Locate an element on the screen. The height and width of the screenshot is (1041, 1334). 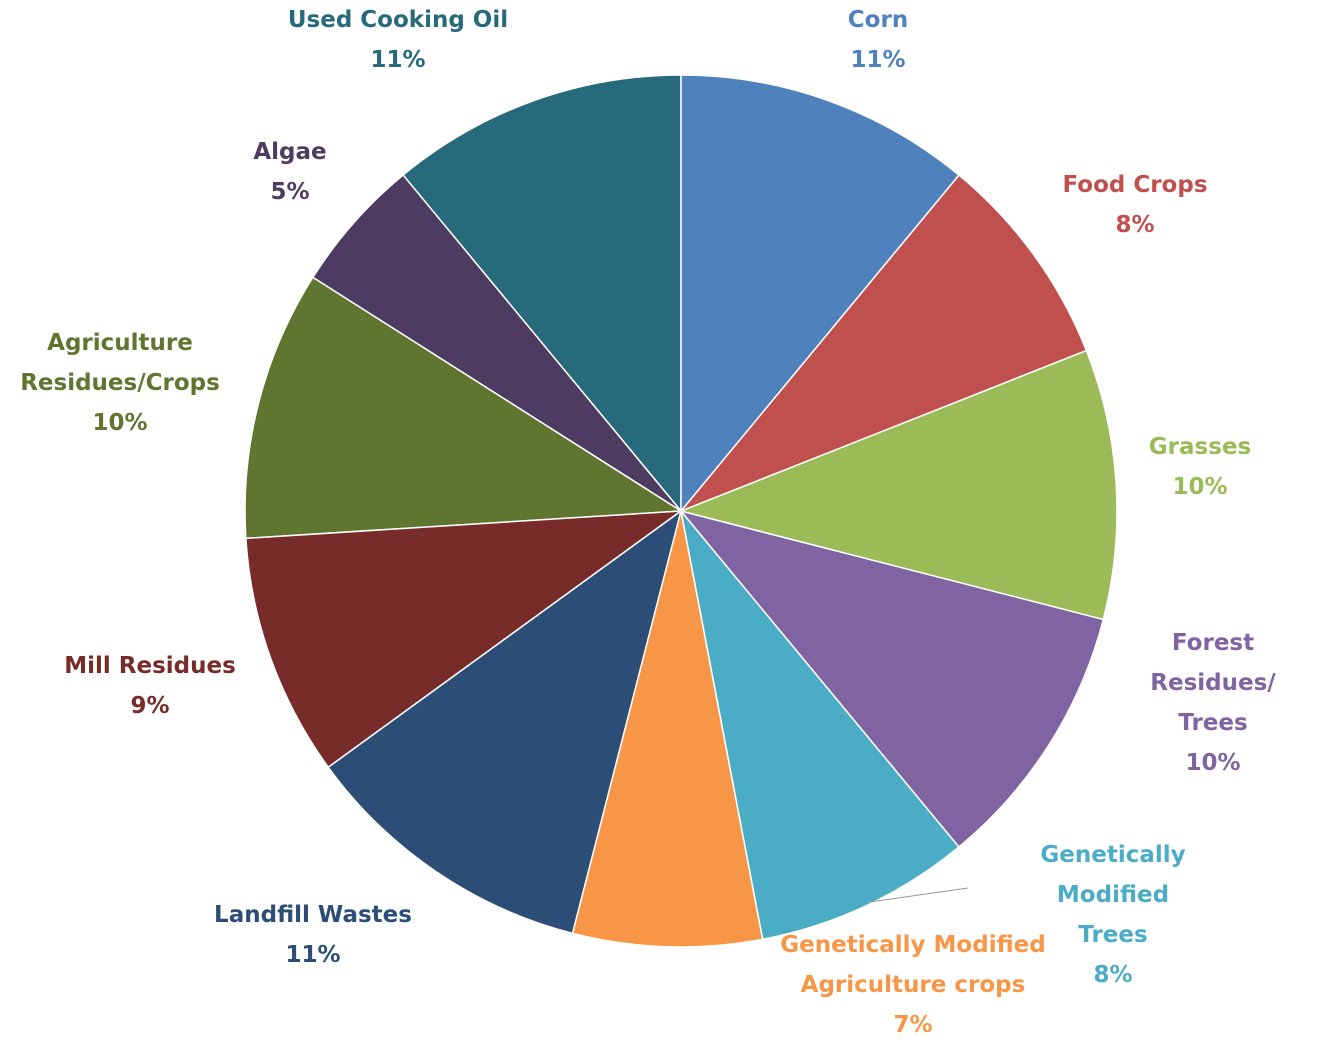
value-label: 5% is located at coordinates (290, 192).